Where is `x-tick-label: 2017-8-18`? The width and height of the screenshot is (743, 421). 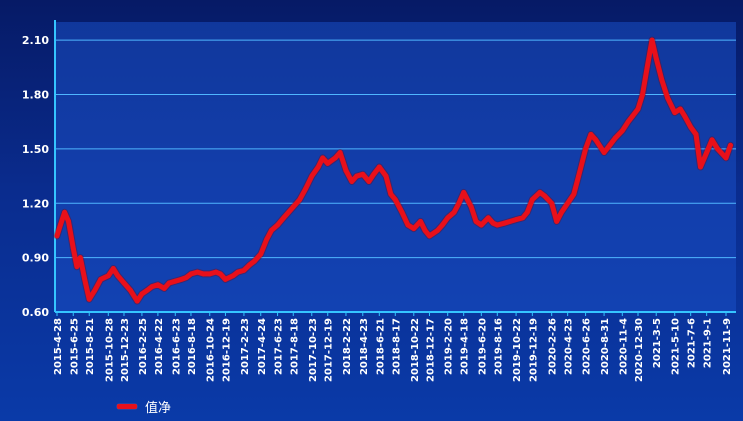 x-tick-label: 2017-8-18 is located at coordinates (294, 346).